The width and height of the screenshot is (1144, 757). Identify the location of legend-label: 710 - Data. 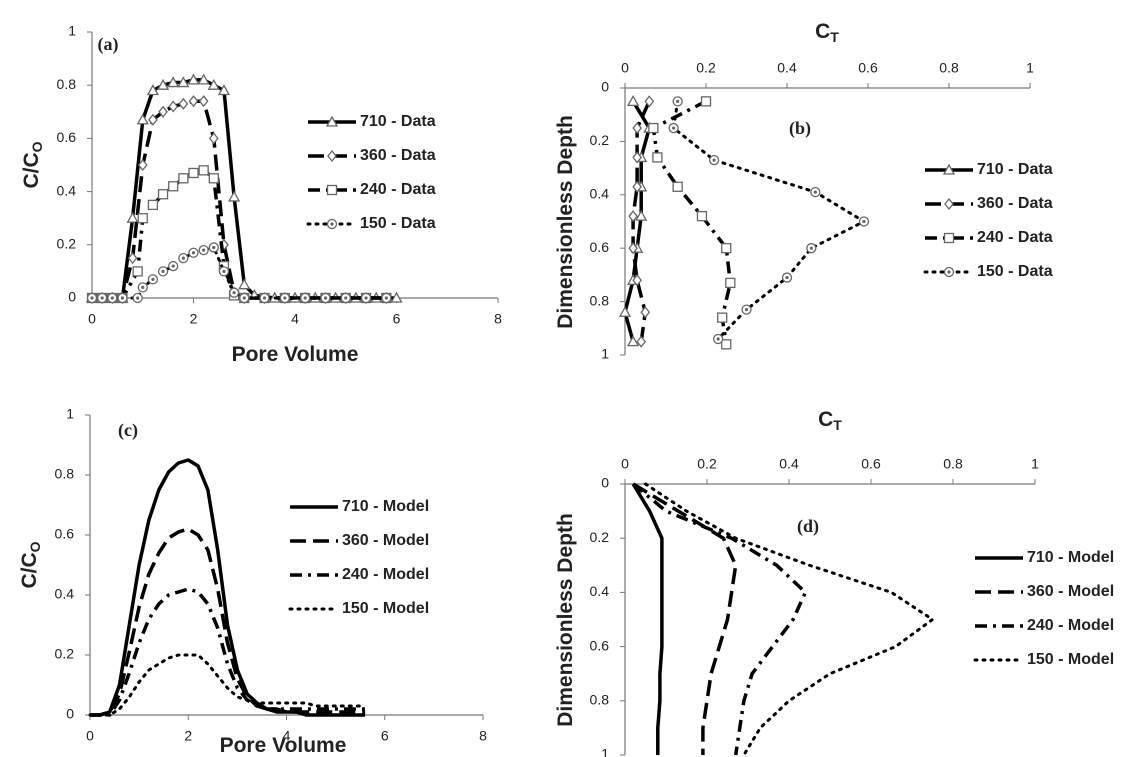
(1015, 169).